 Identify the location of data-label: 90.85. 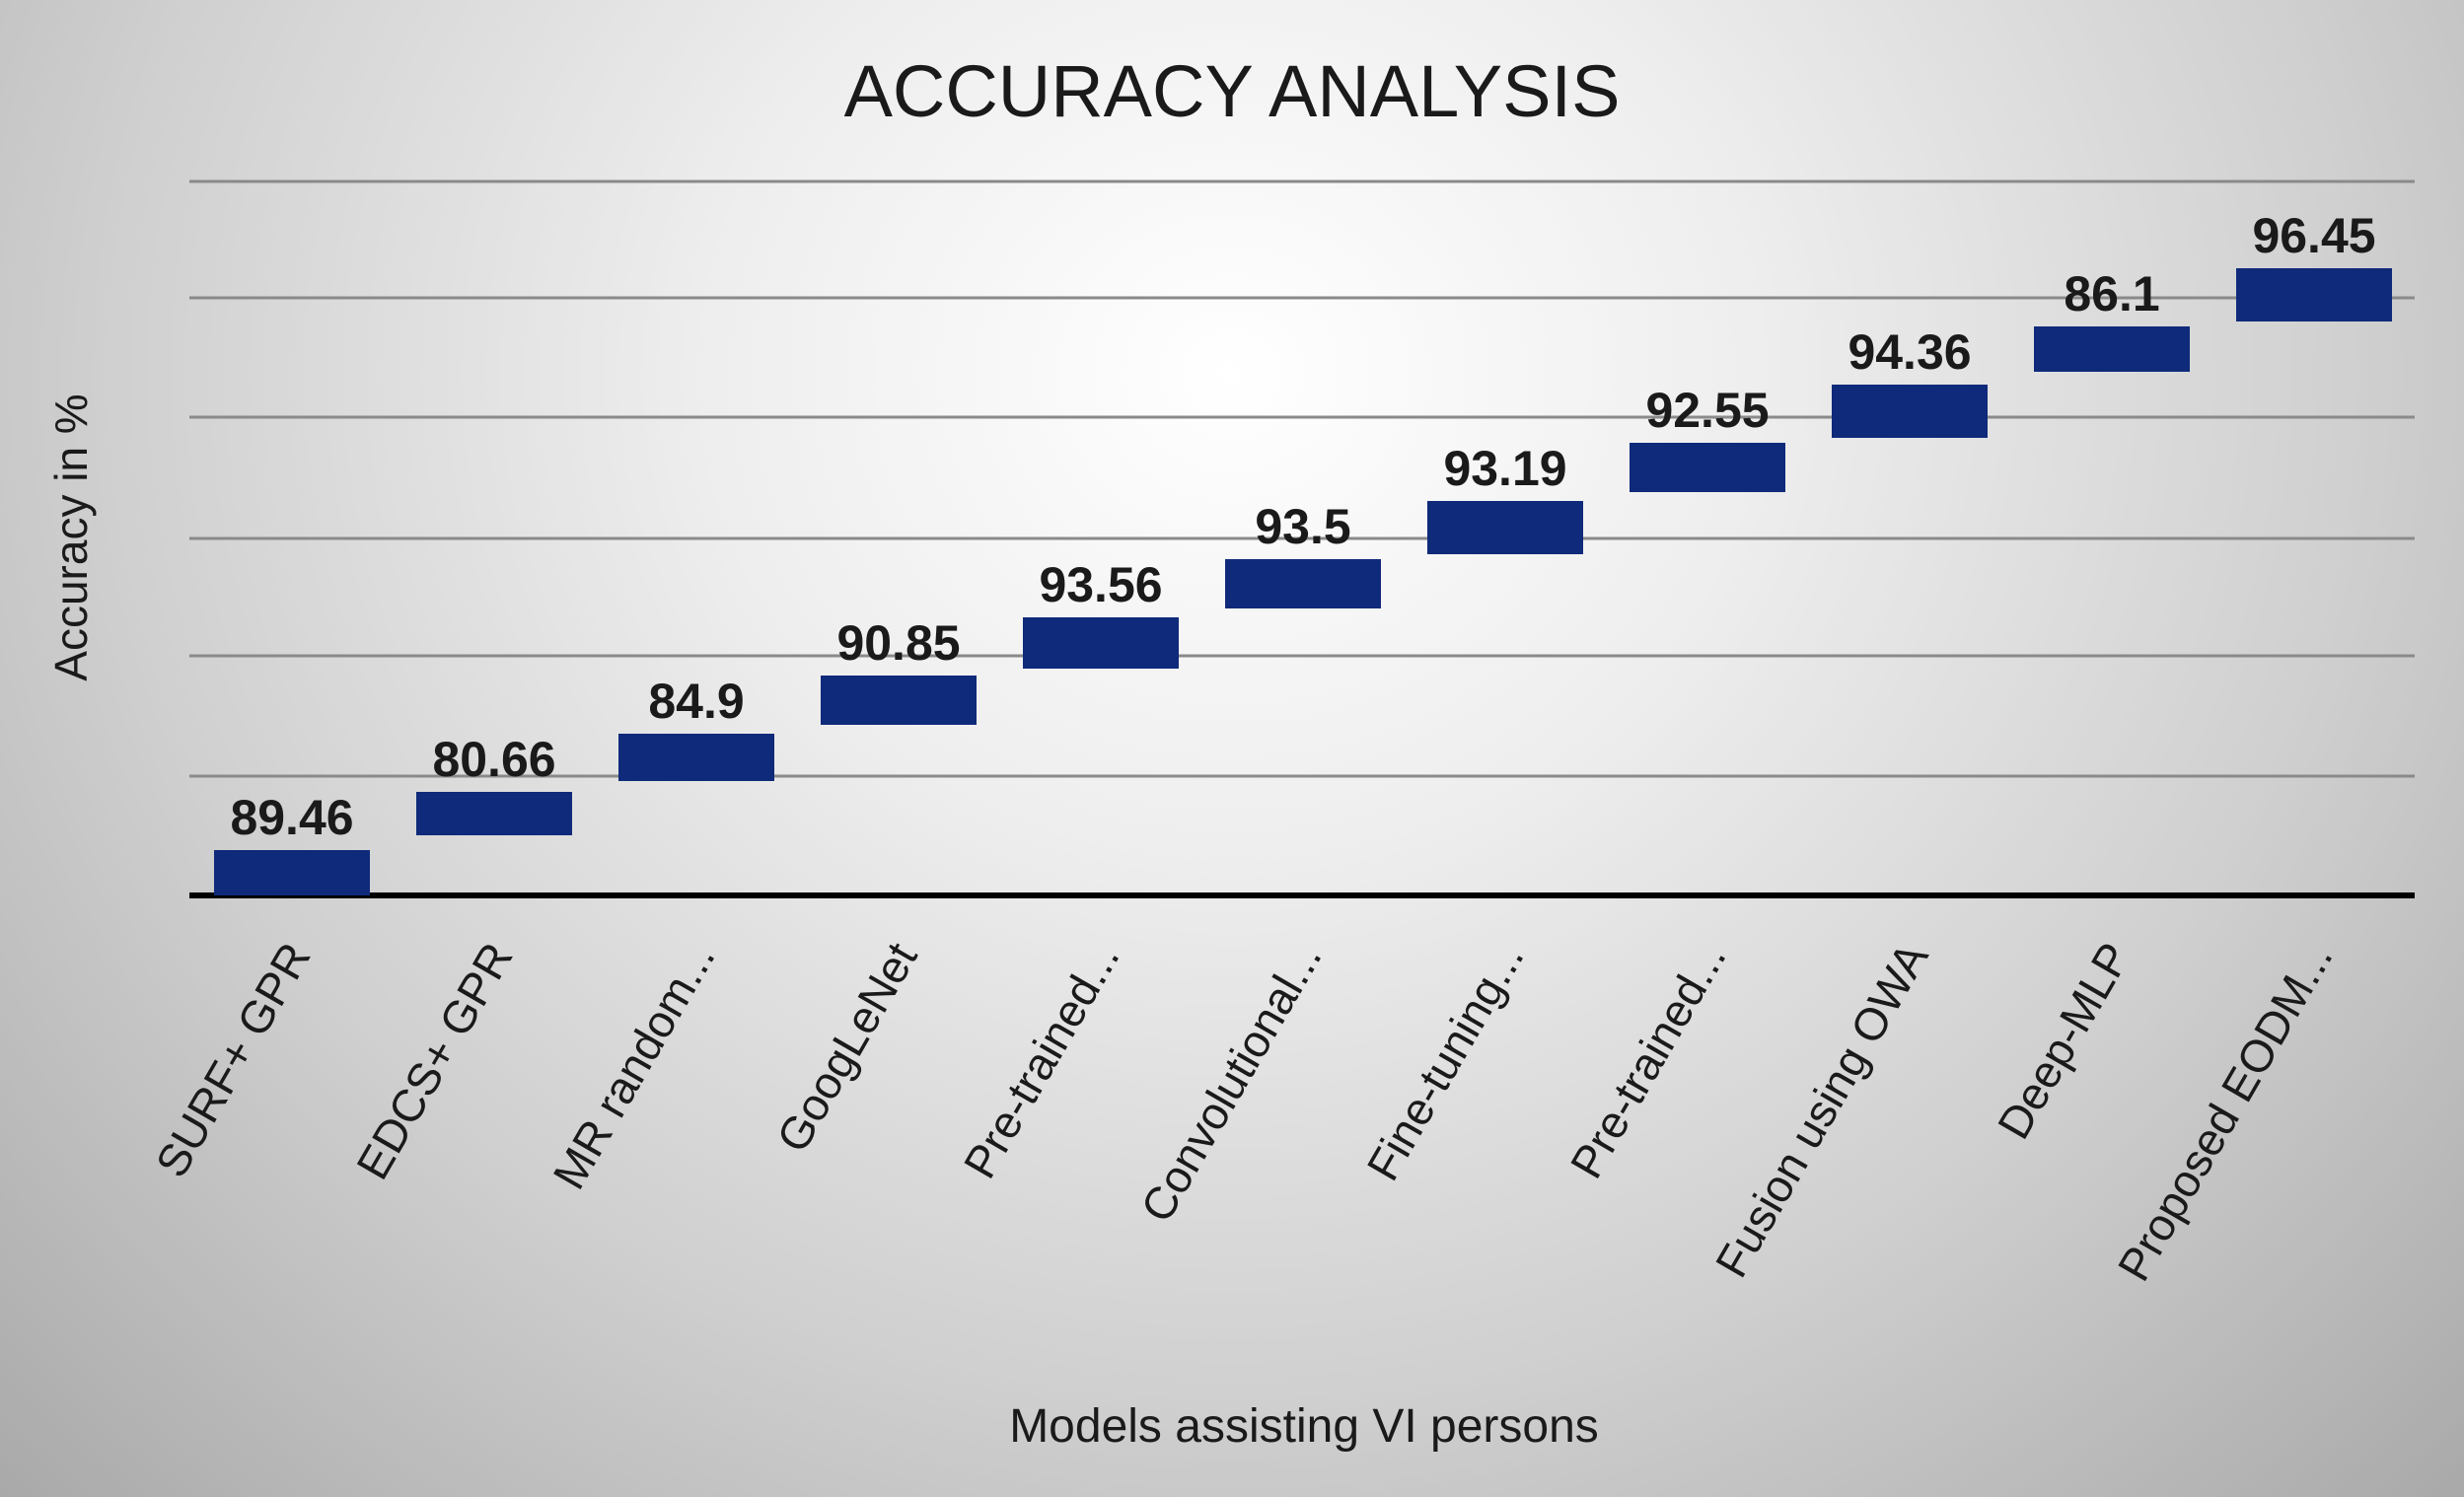
(898, 643).